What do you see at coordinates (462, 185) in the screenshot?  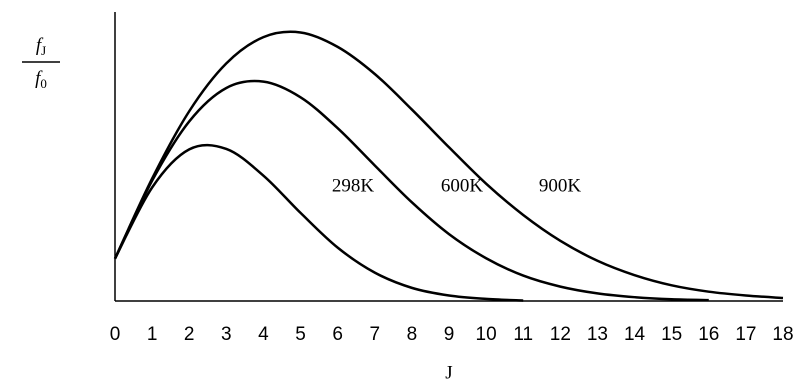 I see `series-label: 600K` at bounding box center [462, 185].